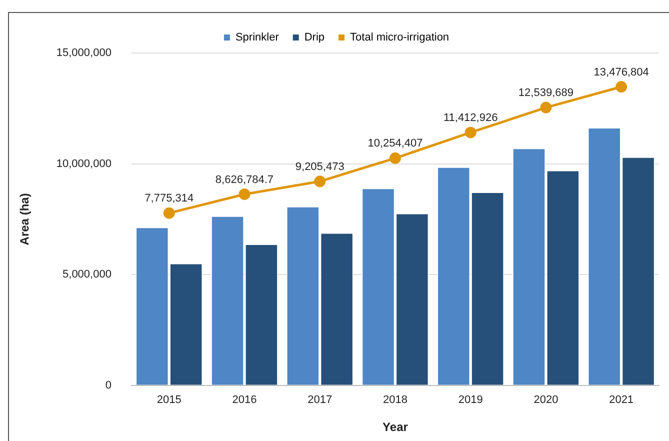 This screenshot has width=669, height=441. Describe the element at coordinates (84, 164) in the screenshot. I see `y-tick-label: 10,000,000` at that location.